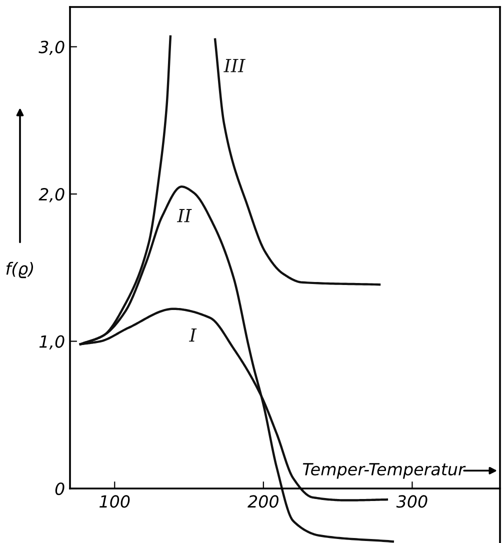  I want to click on x-axis-title: Temper-Temperatur, so click(384, 471).